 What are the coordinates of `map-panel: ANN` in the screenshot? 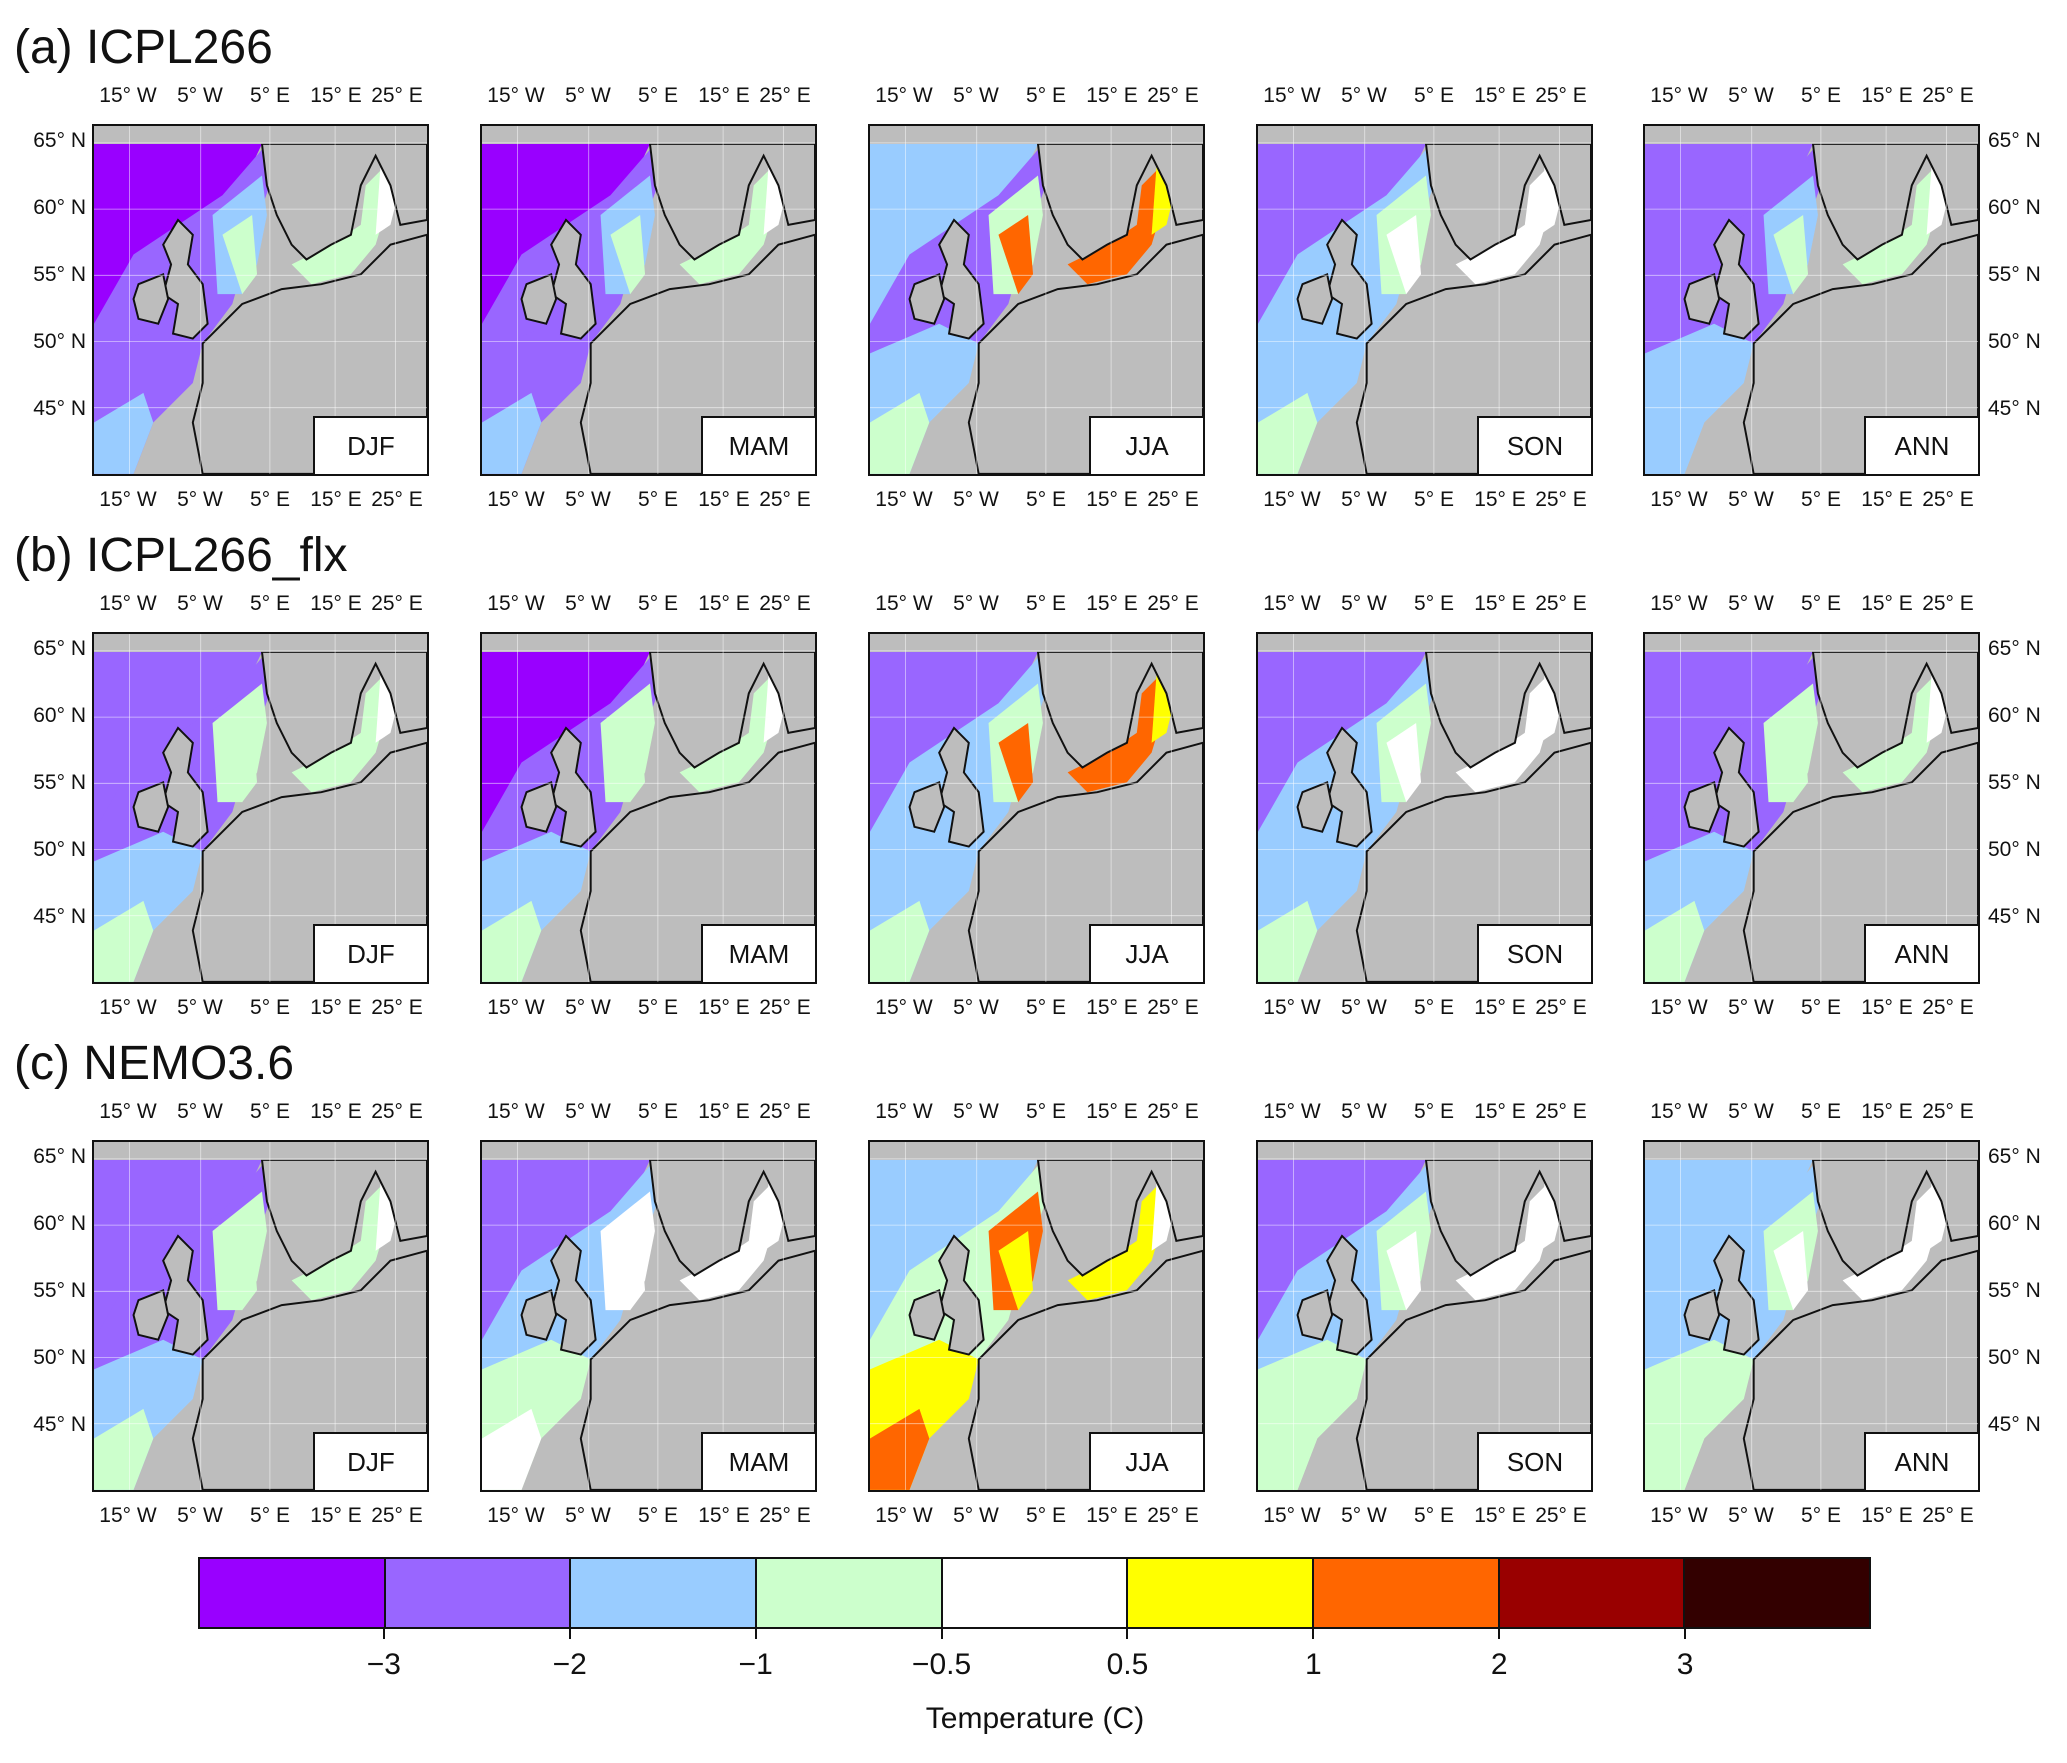 It's located at (1811, 1316).